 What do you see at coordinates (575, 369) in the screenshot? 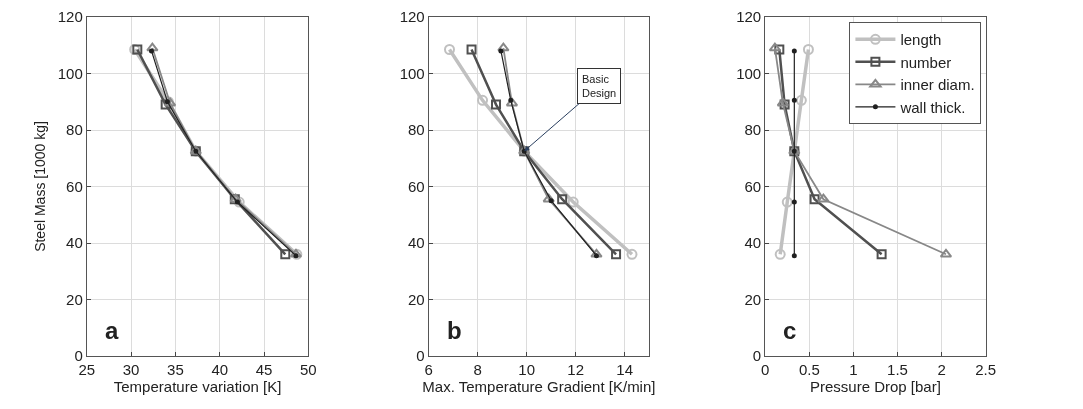
I see `x-tick-label: 12` at bounding box center [575, 369].